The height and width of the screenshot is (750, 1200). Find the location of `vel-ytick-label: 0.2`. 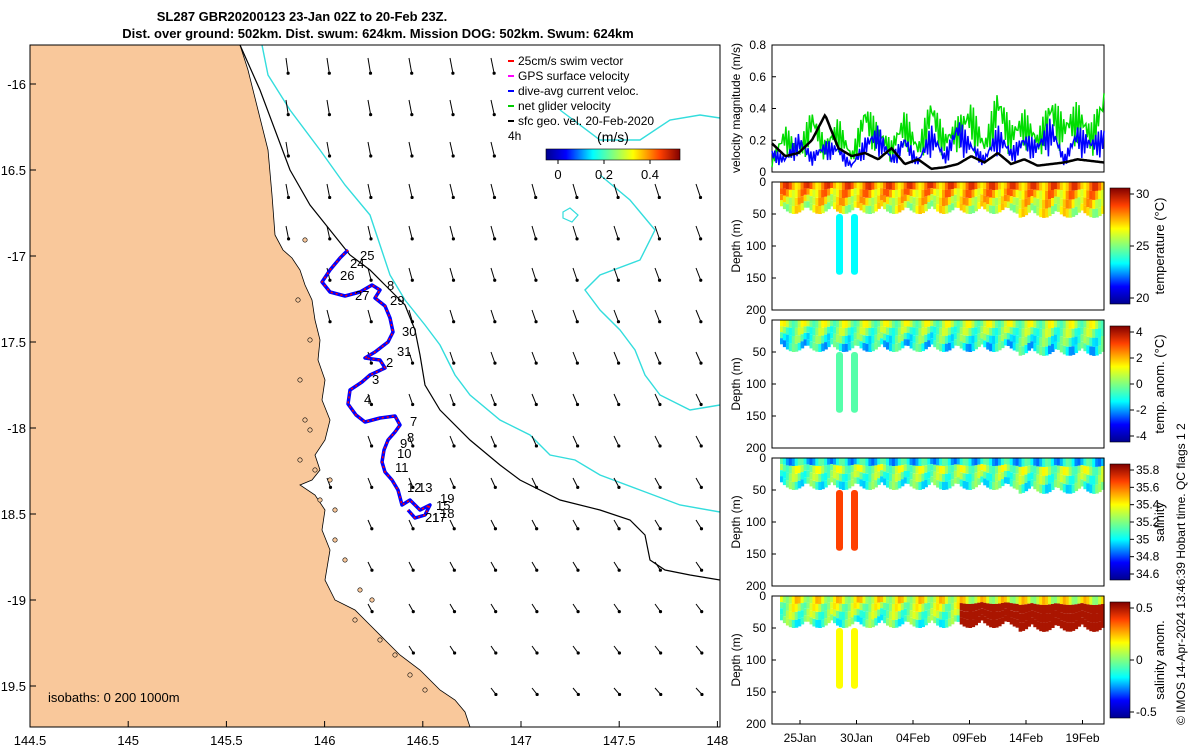

vel-ytick-label: 0.2 is located at coordinates (757, 140).